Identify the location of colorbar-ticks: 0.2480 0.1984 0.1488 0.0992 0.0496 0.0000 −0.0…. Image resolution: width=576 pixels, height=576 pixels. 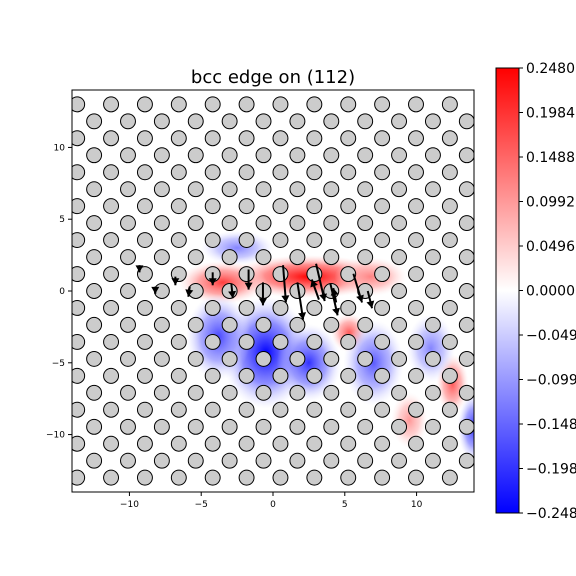
(547, 291).